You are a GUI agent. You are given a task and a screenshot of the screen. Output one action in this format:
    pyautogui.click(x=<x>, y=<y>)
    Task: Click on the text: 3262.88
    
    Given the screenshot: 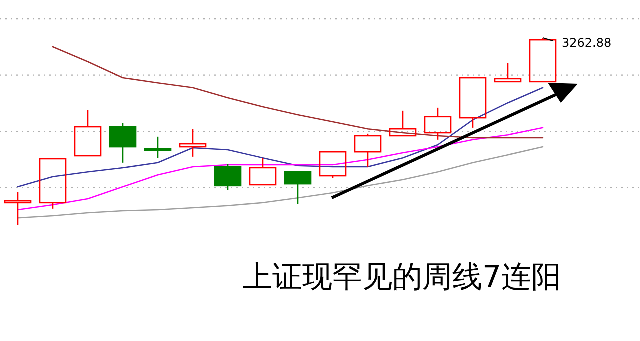 What is the action you would take?
    pyautogui.click(x=587, y=43)
    